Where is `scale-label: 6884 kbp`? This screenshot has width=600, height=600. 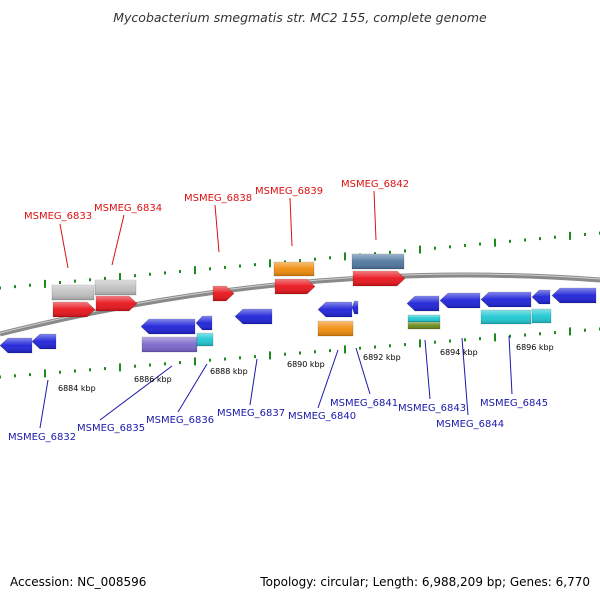
scale-label: 6884 kbp is located at coordinates (77, 388).